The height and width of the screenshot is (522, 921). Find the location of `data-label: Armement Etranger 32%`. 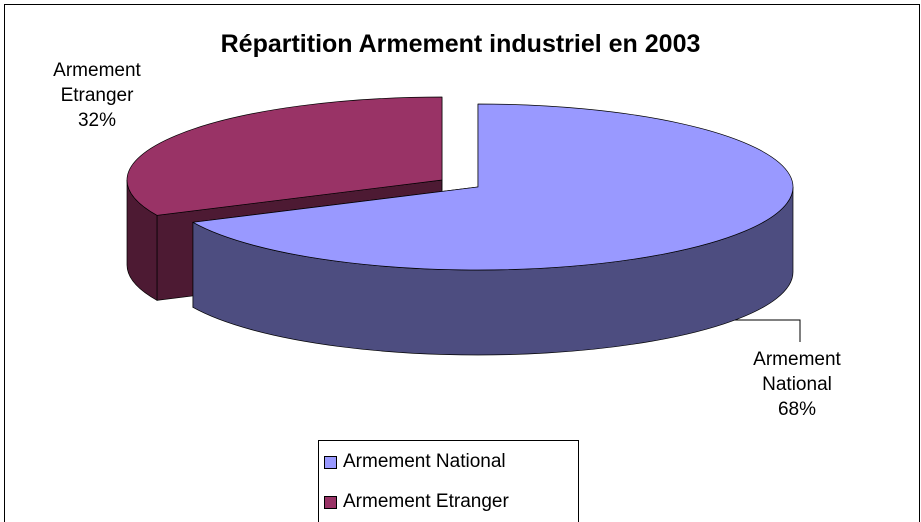

data-label: Armement Etranger 32% is located at coordinates (97, 95).